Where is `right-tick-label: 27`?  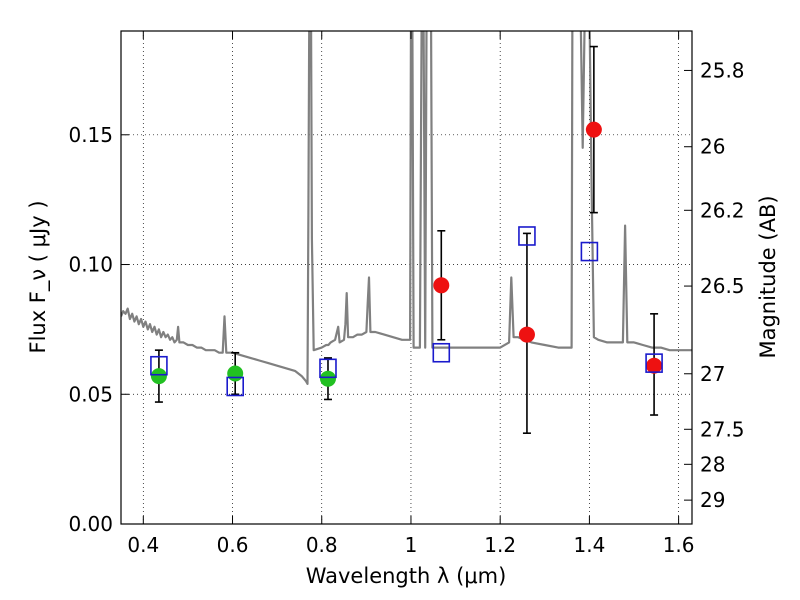
right-tick-label: 27 is located at coordinates (712, 374).